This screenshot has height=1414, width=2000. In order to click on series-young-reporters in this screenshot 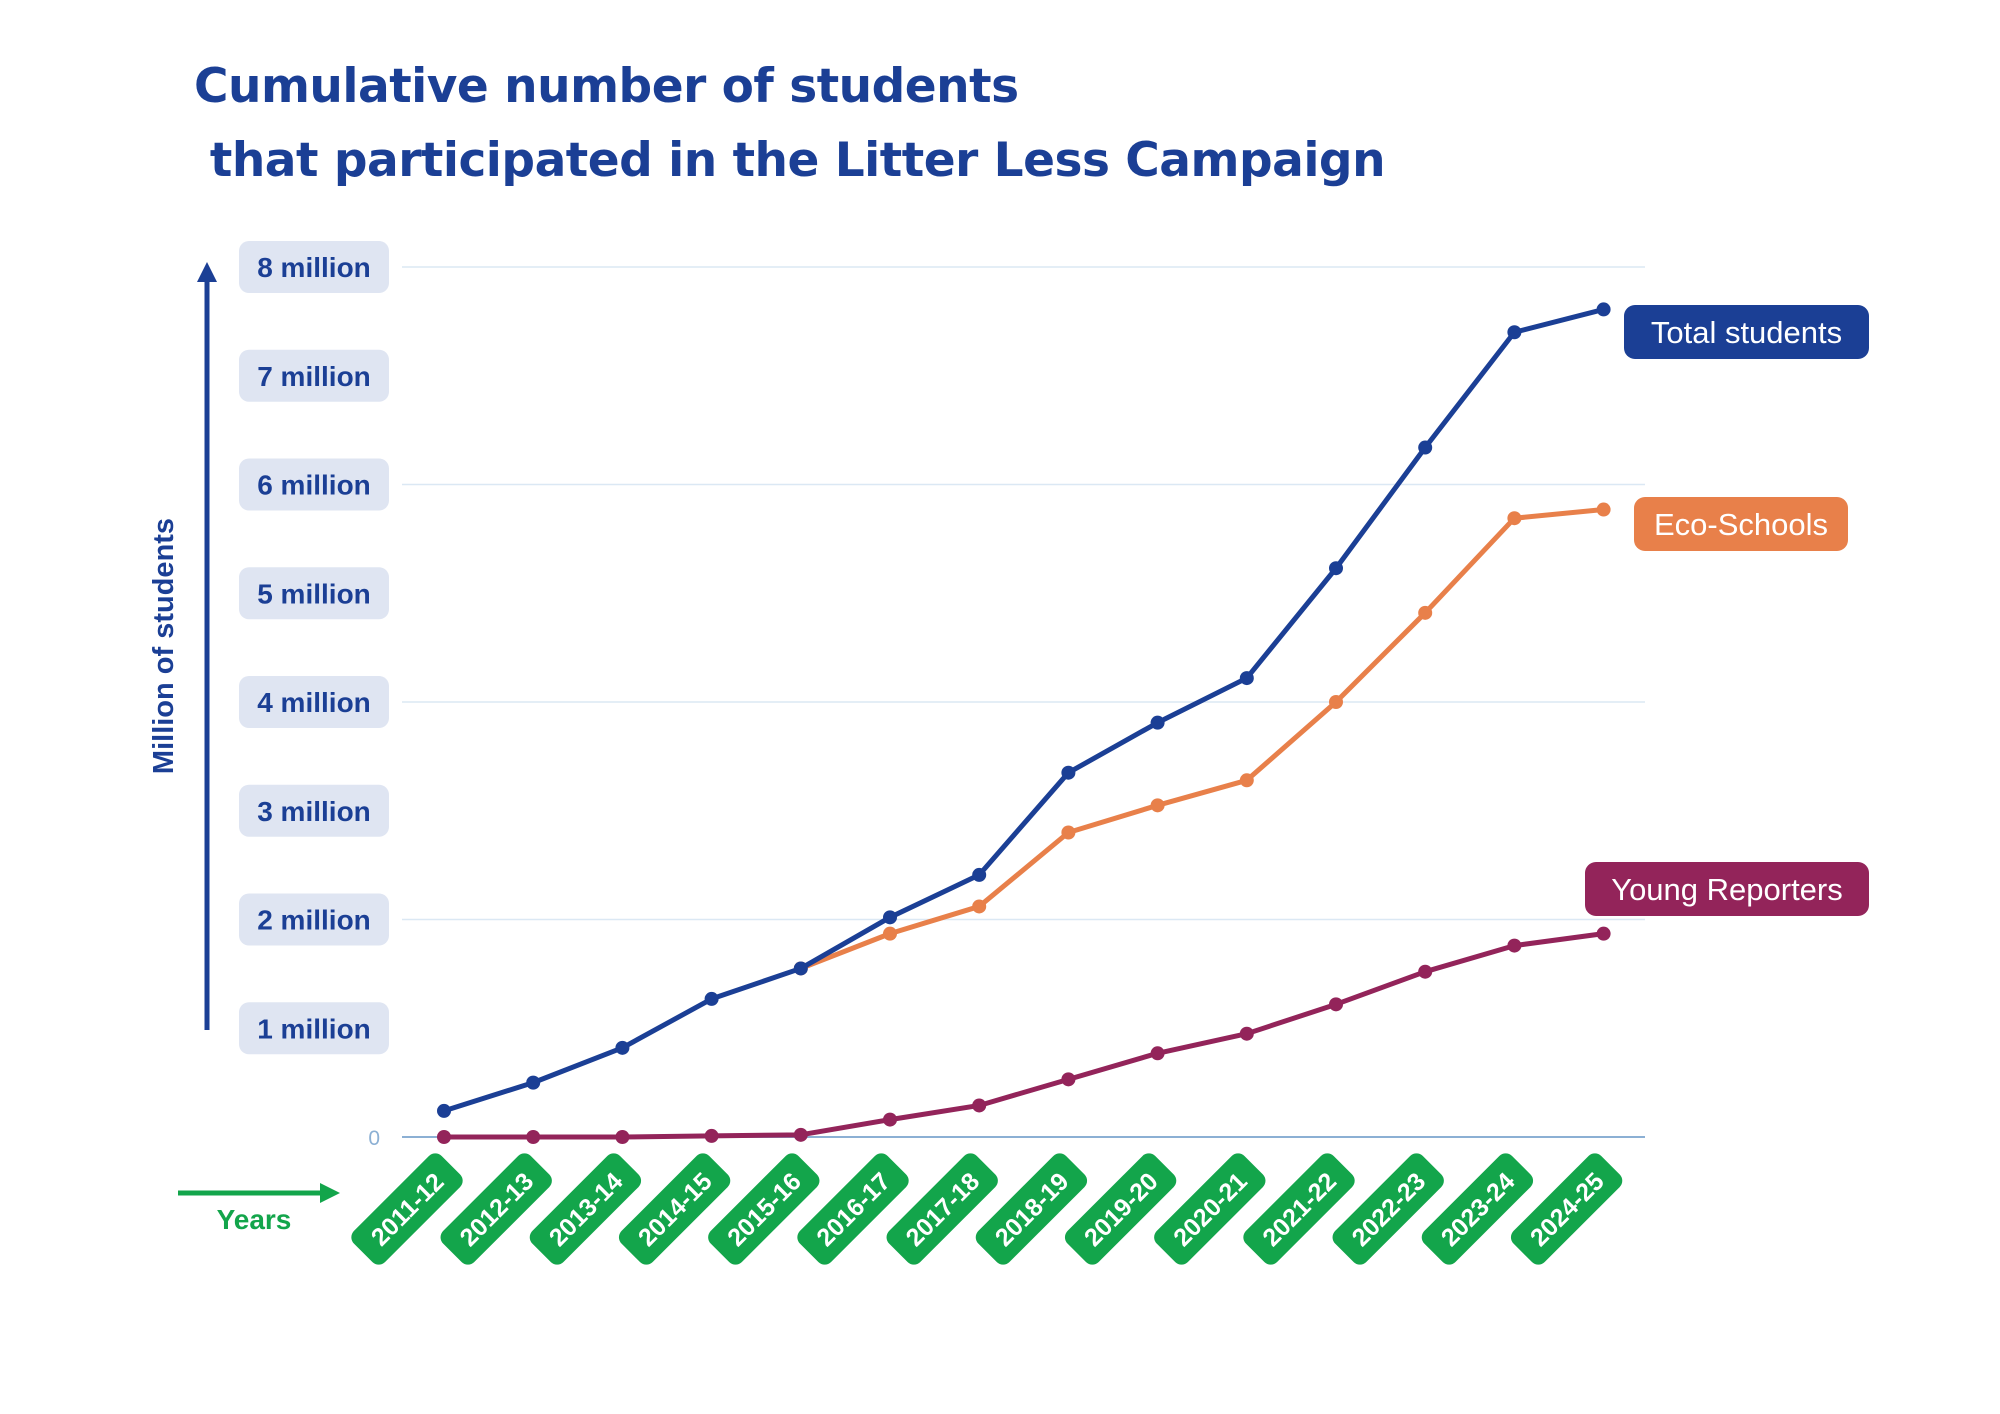, I will do `click(1024, 1035)`.